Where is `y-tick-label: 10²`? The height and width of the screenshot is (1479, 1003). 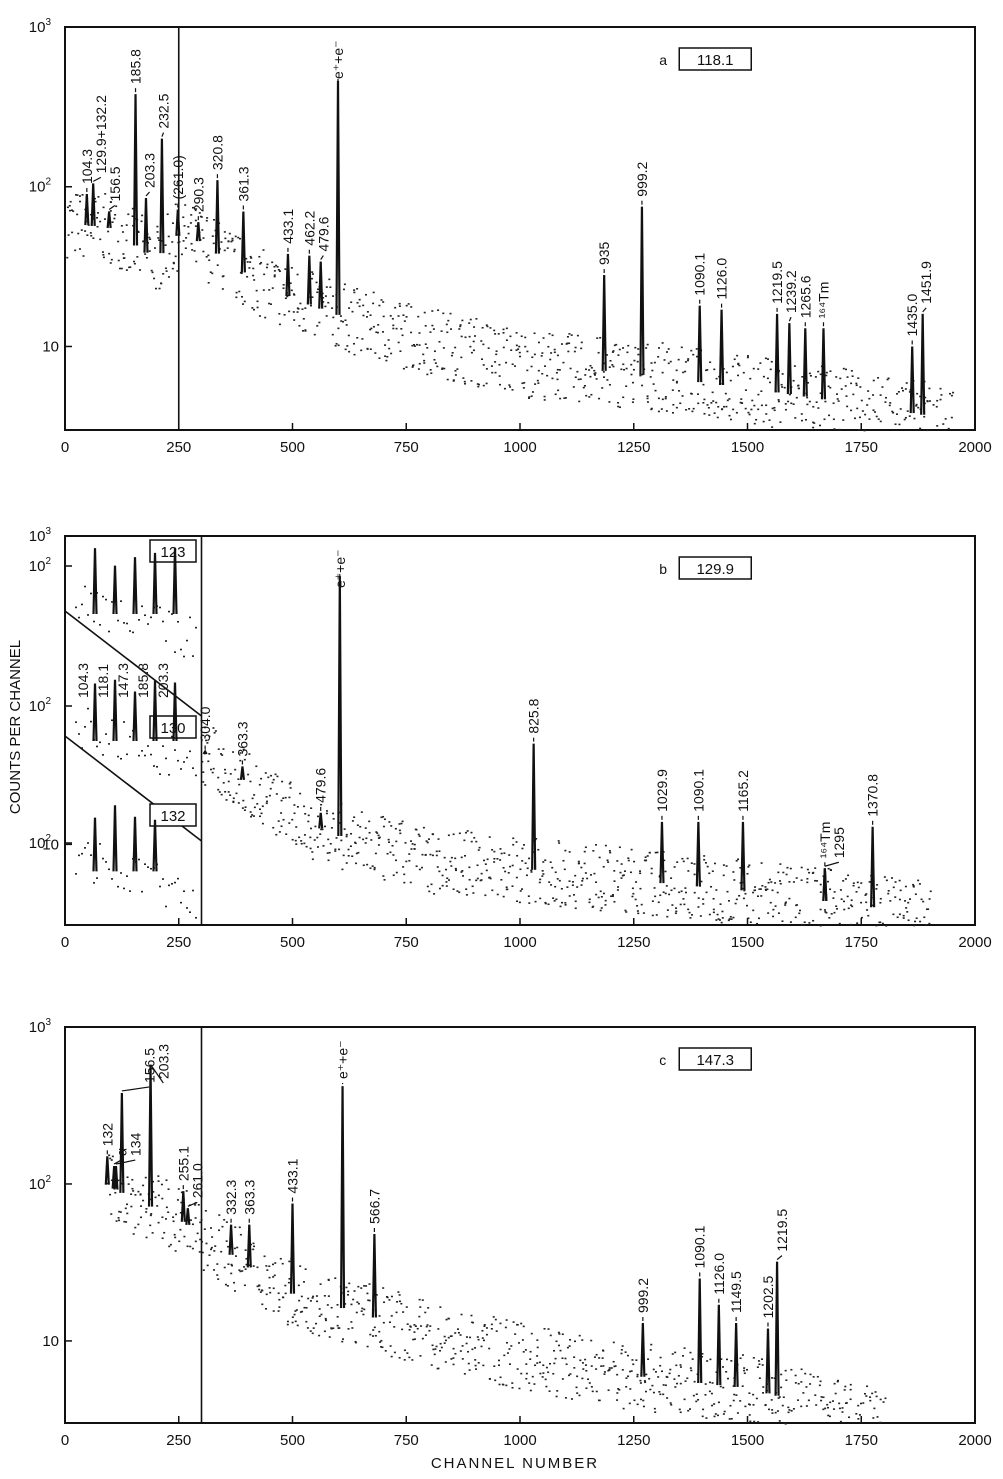 y-tick-label: 10² is located at coordinates (40, 1183).